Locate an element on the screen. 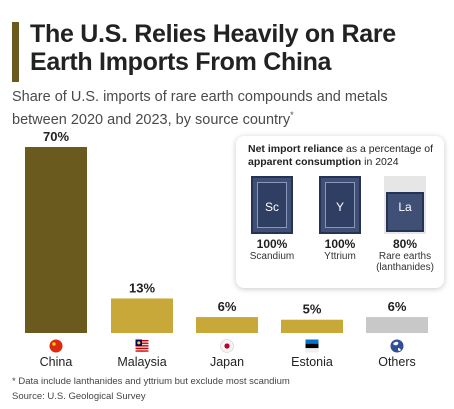  element-tile: Y is located at coordinates (340, 205).